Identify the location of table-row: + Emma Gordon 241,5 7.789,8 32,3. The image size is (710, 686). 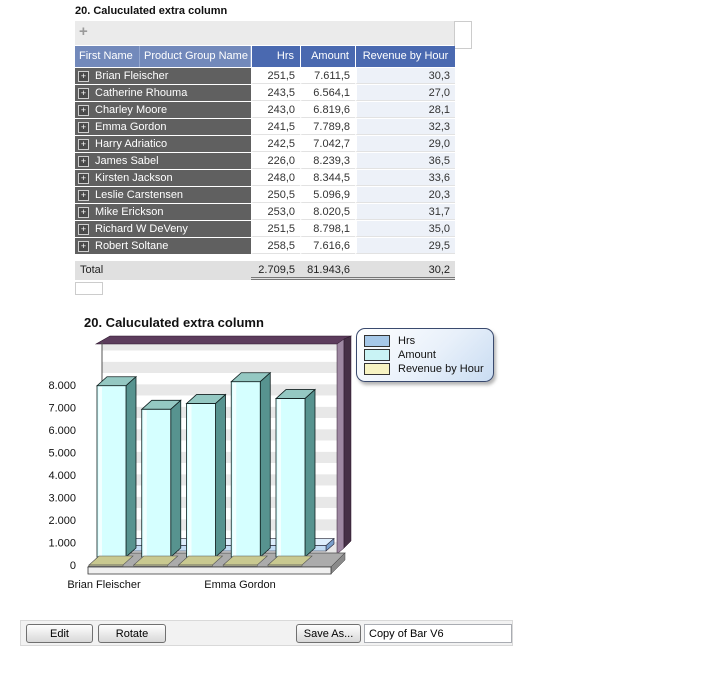
(265, 127).